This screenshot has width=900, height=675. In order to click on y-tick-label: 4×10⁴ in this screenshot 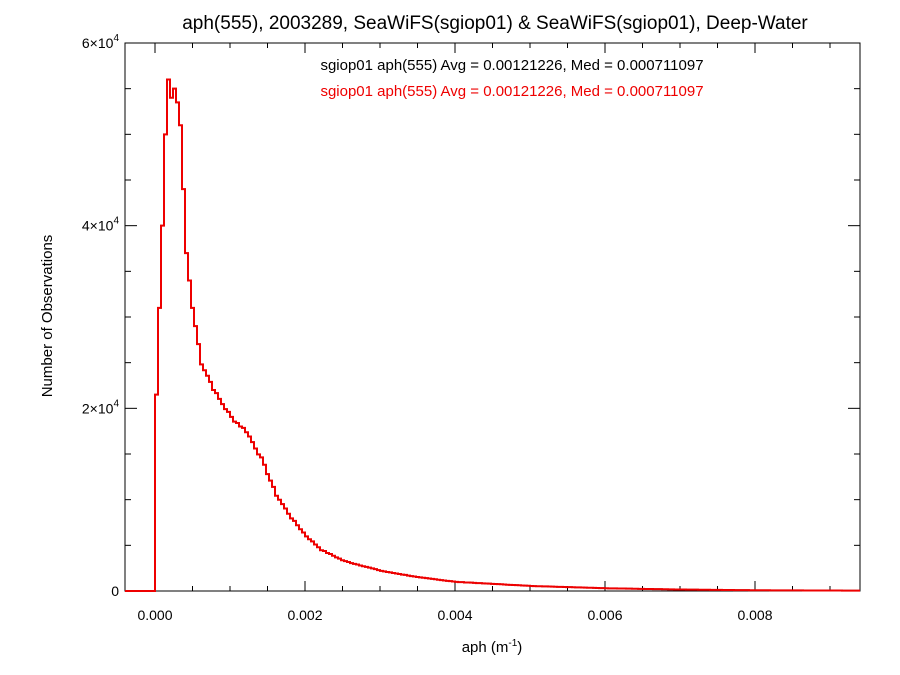, I will do `click(101, 225)`.